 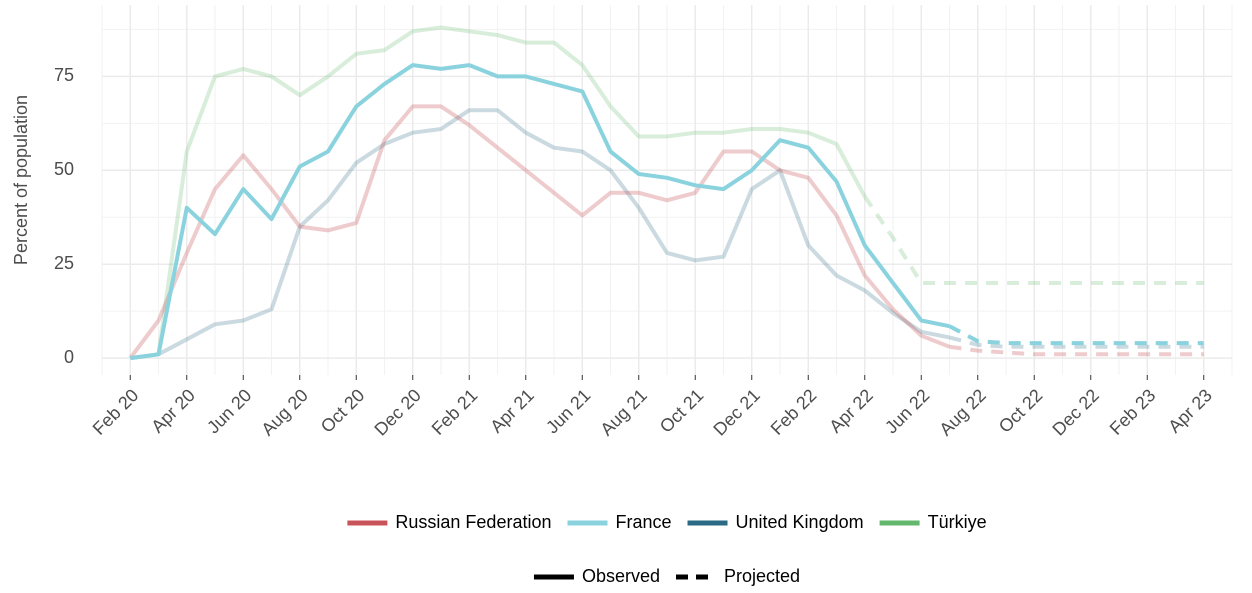 I want to click on y-tick-label: 25, so click(x=64, y=263).